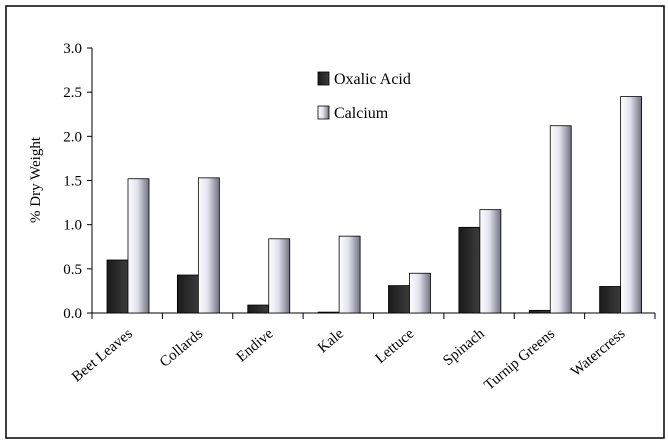  Describe the element at coordinates (364, 96) in the screenshot. I see `legend: Oxalic Acid Calcium` at that location.